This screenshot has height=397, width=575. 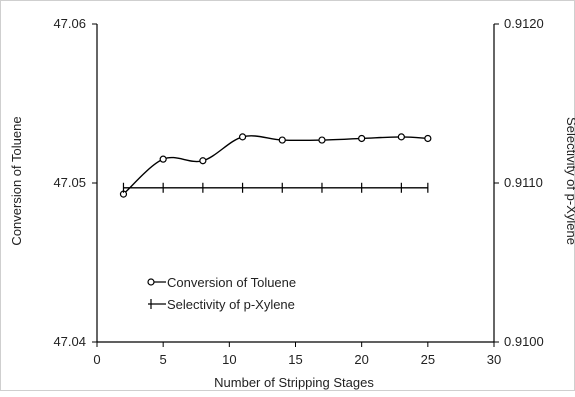 I want to click on legend-marker-circle-icon, so click(x=151, y=282).